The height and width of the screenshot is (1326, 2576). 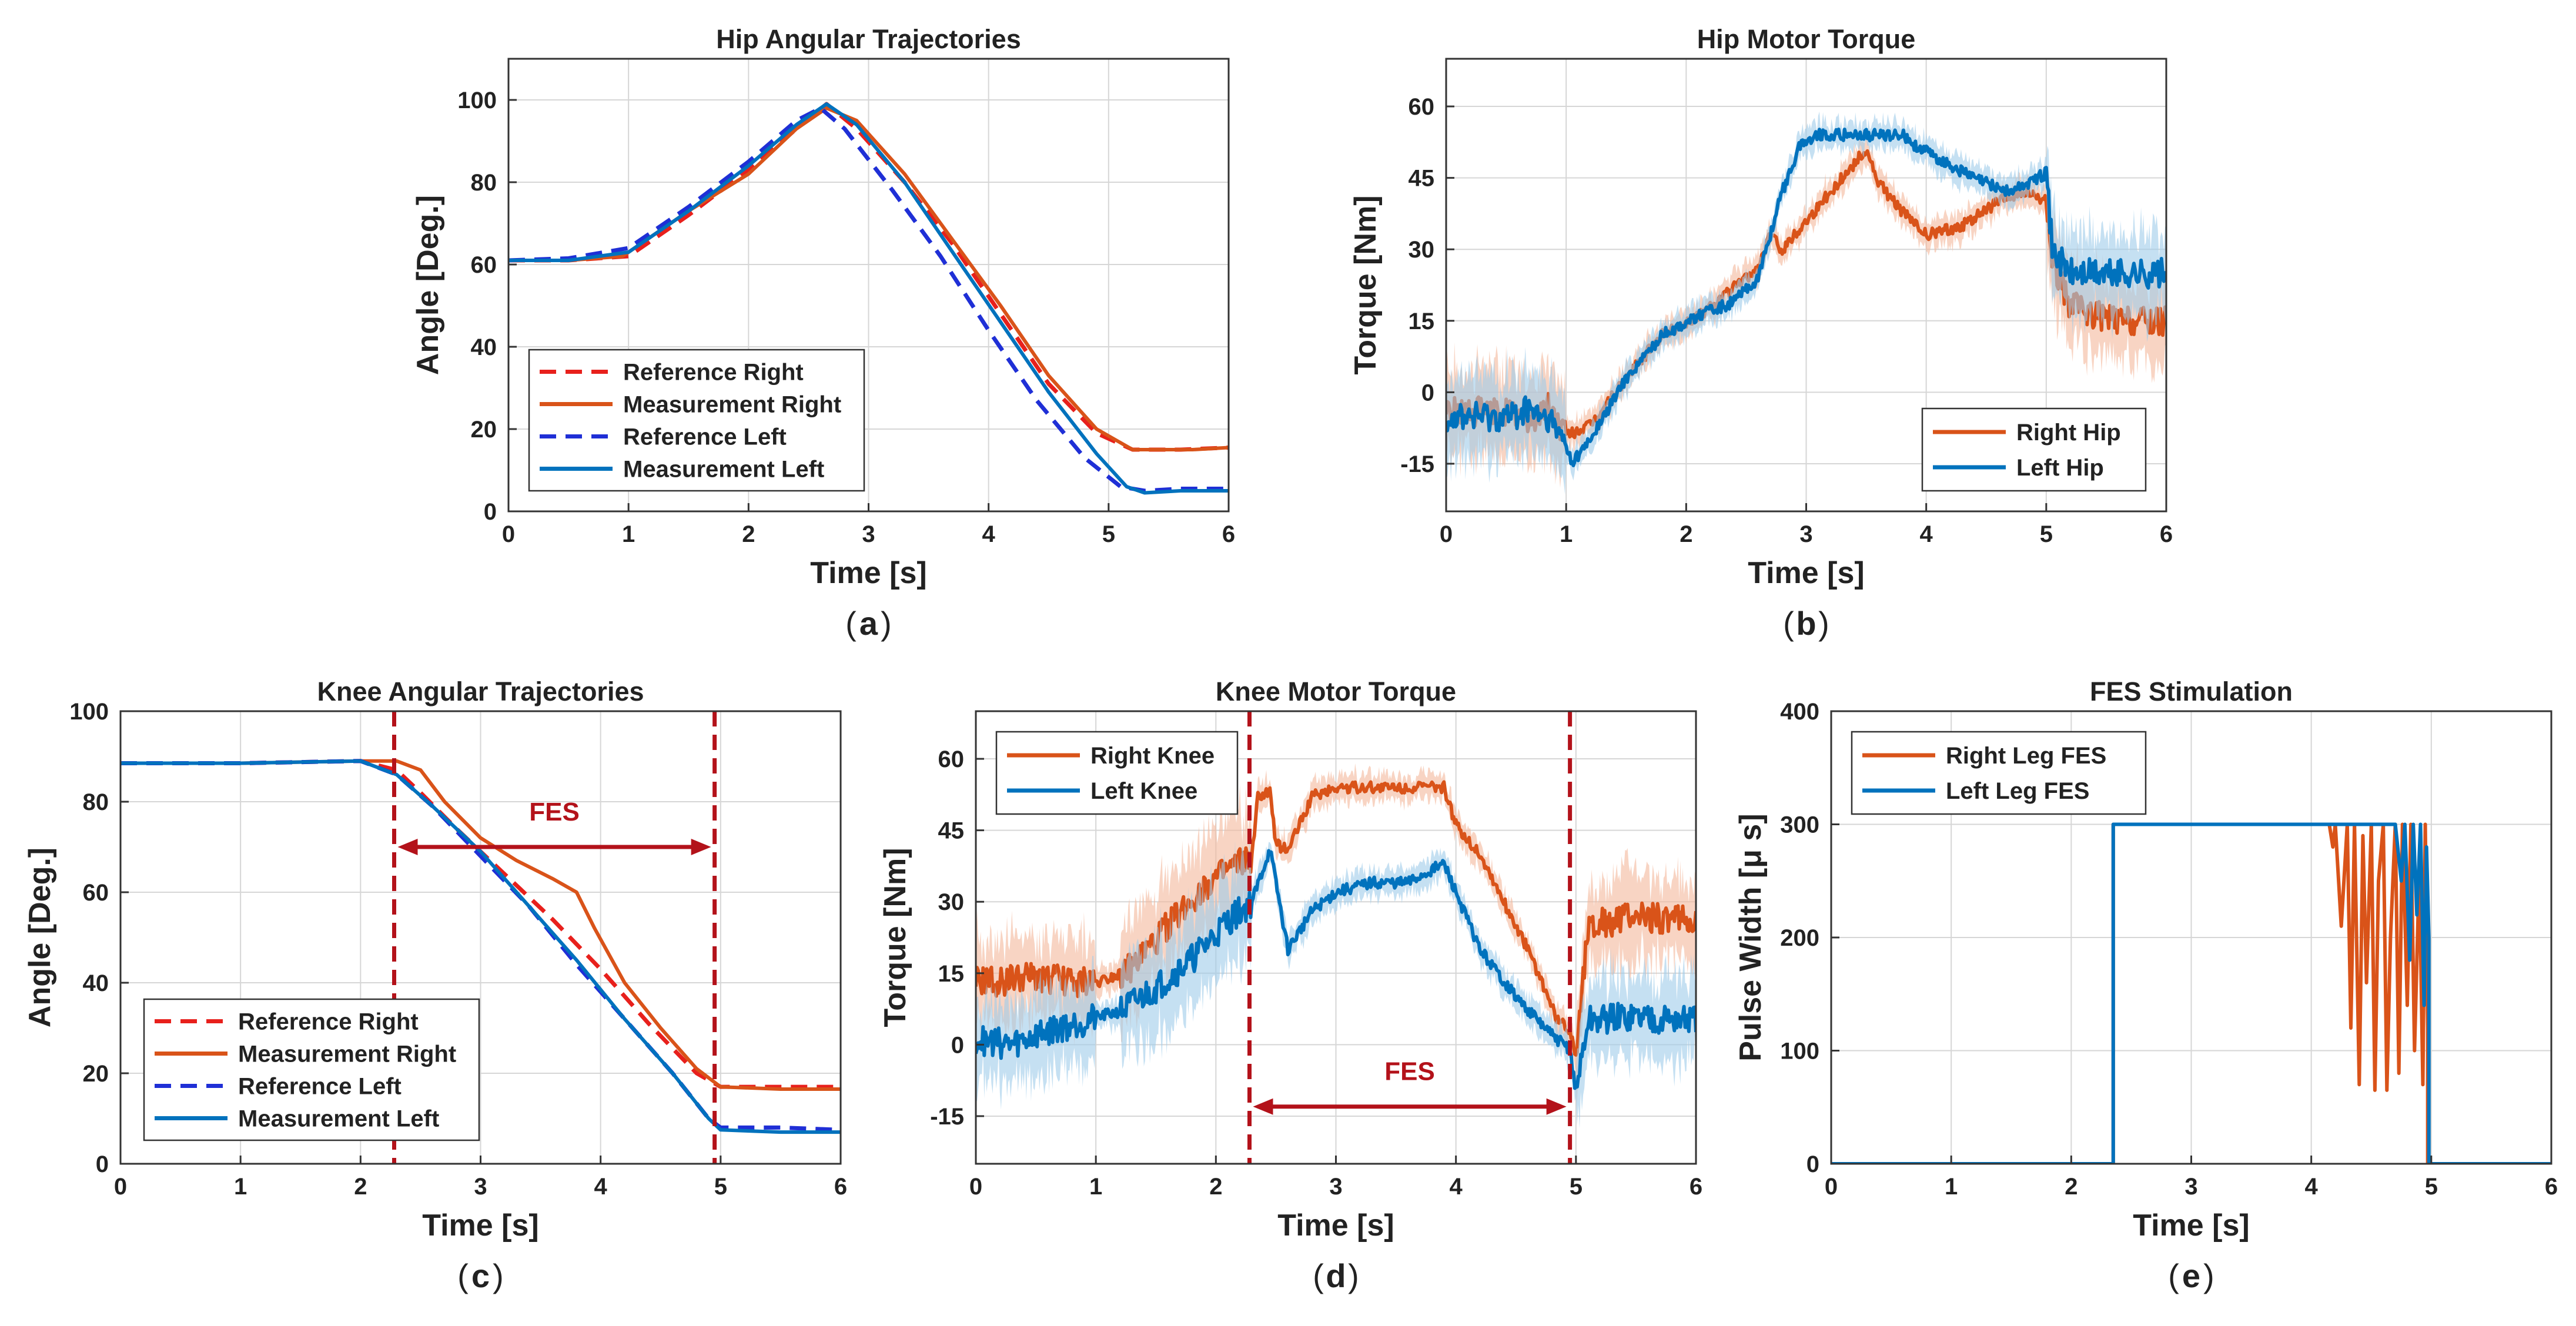 I want to click on legend-label: Measurement Right, so click(x=732, y=405).